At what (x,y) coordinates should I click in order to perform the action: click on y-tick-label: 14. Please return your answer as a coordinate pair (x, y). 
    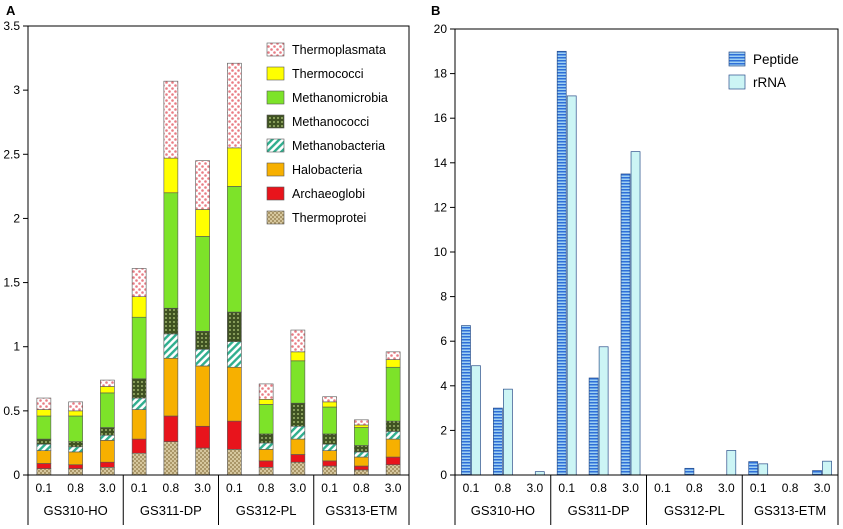
    Looking at the image, I should click on (441, 163).